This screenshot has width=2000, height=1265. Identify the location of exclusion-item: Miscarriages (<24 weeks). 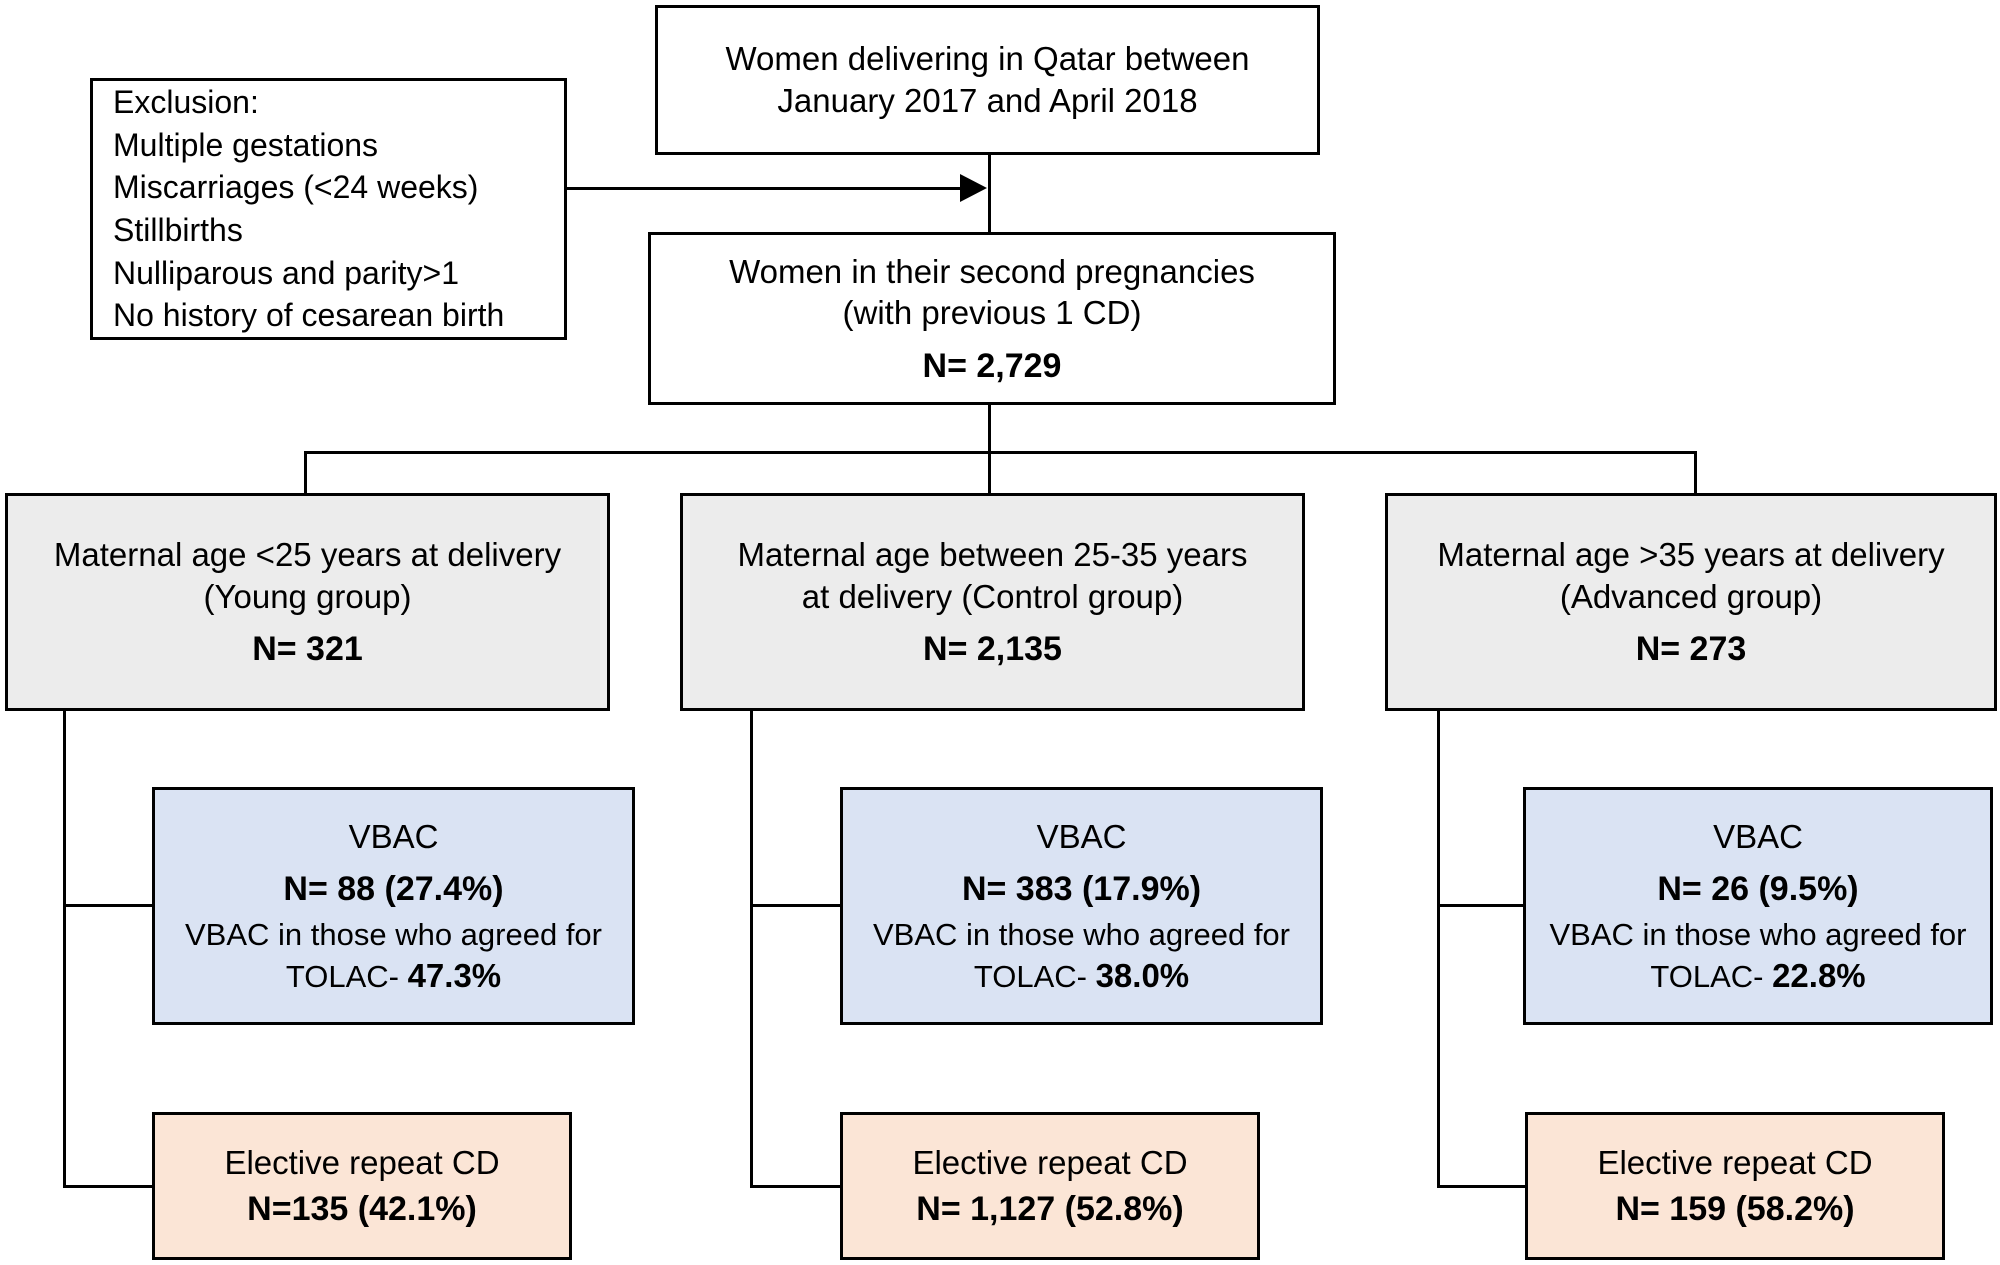
(296, 187).